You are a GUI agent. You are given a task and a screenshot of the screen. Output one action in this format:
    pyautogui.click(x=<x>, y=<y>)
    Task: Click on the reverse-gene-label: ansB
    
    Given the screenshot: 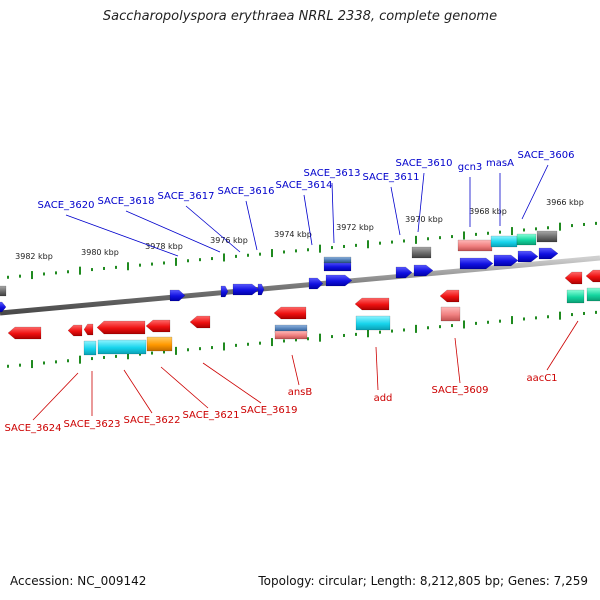 What is the action you would take?
    pyautogui.click(x=300, y=392)
    